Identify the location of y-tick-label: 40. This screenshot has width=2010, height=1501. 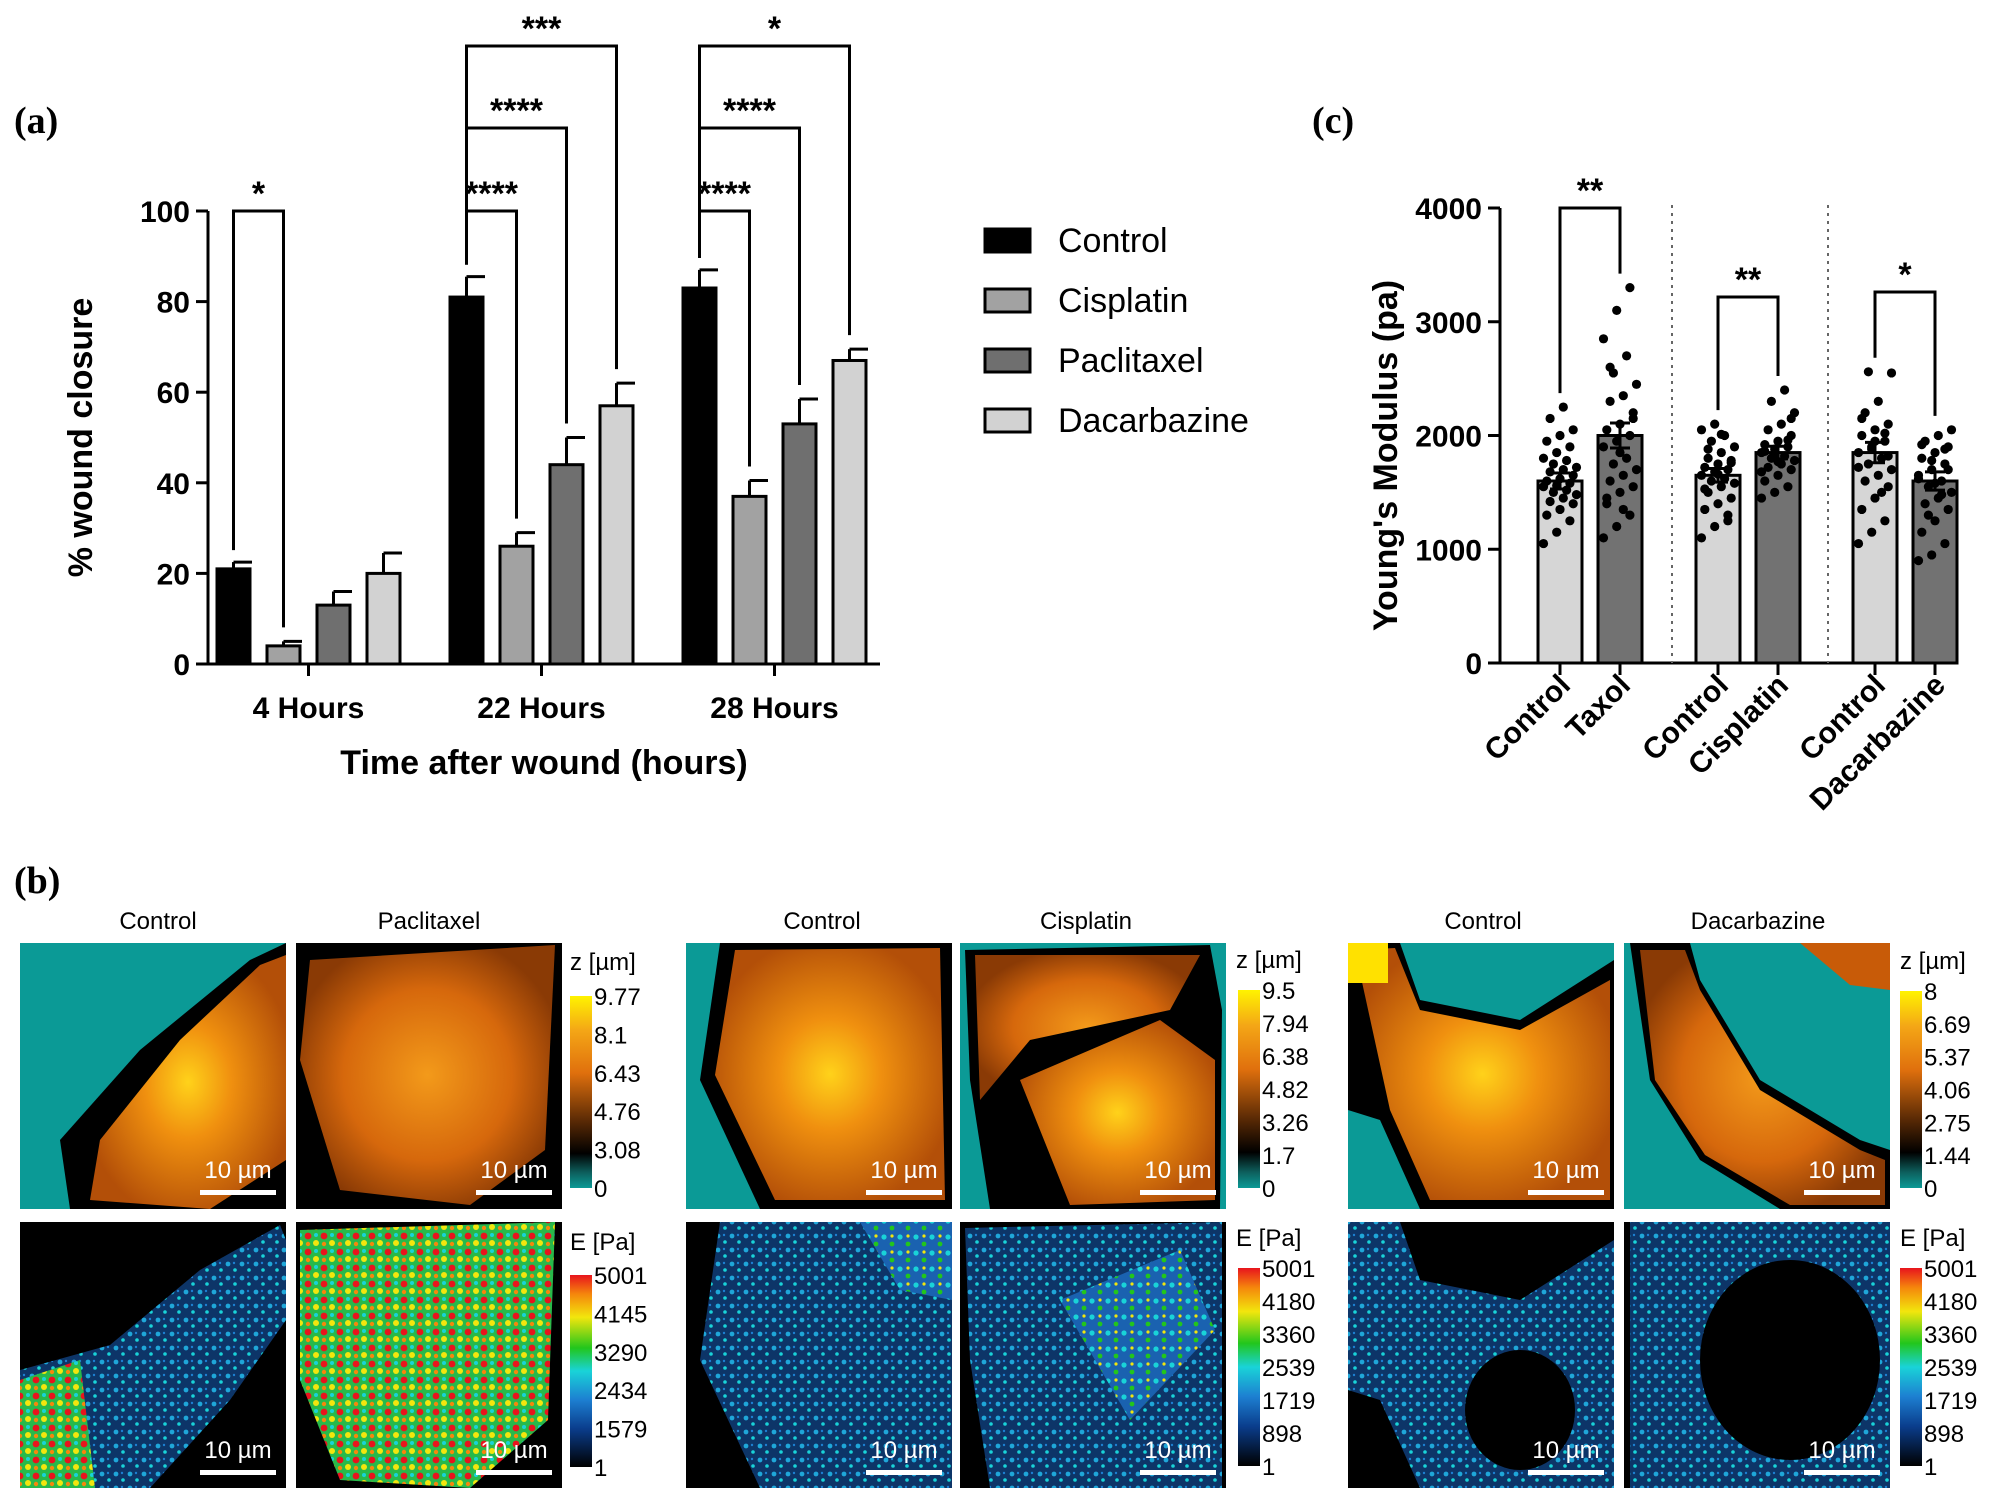
(173, 484).